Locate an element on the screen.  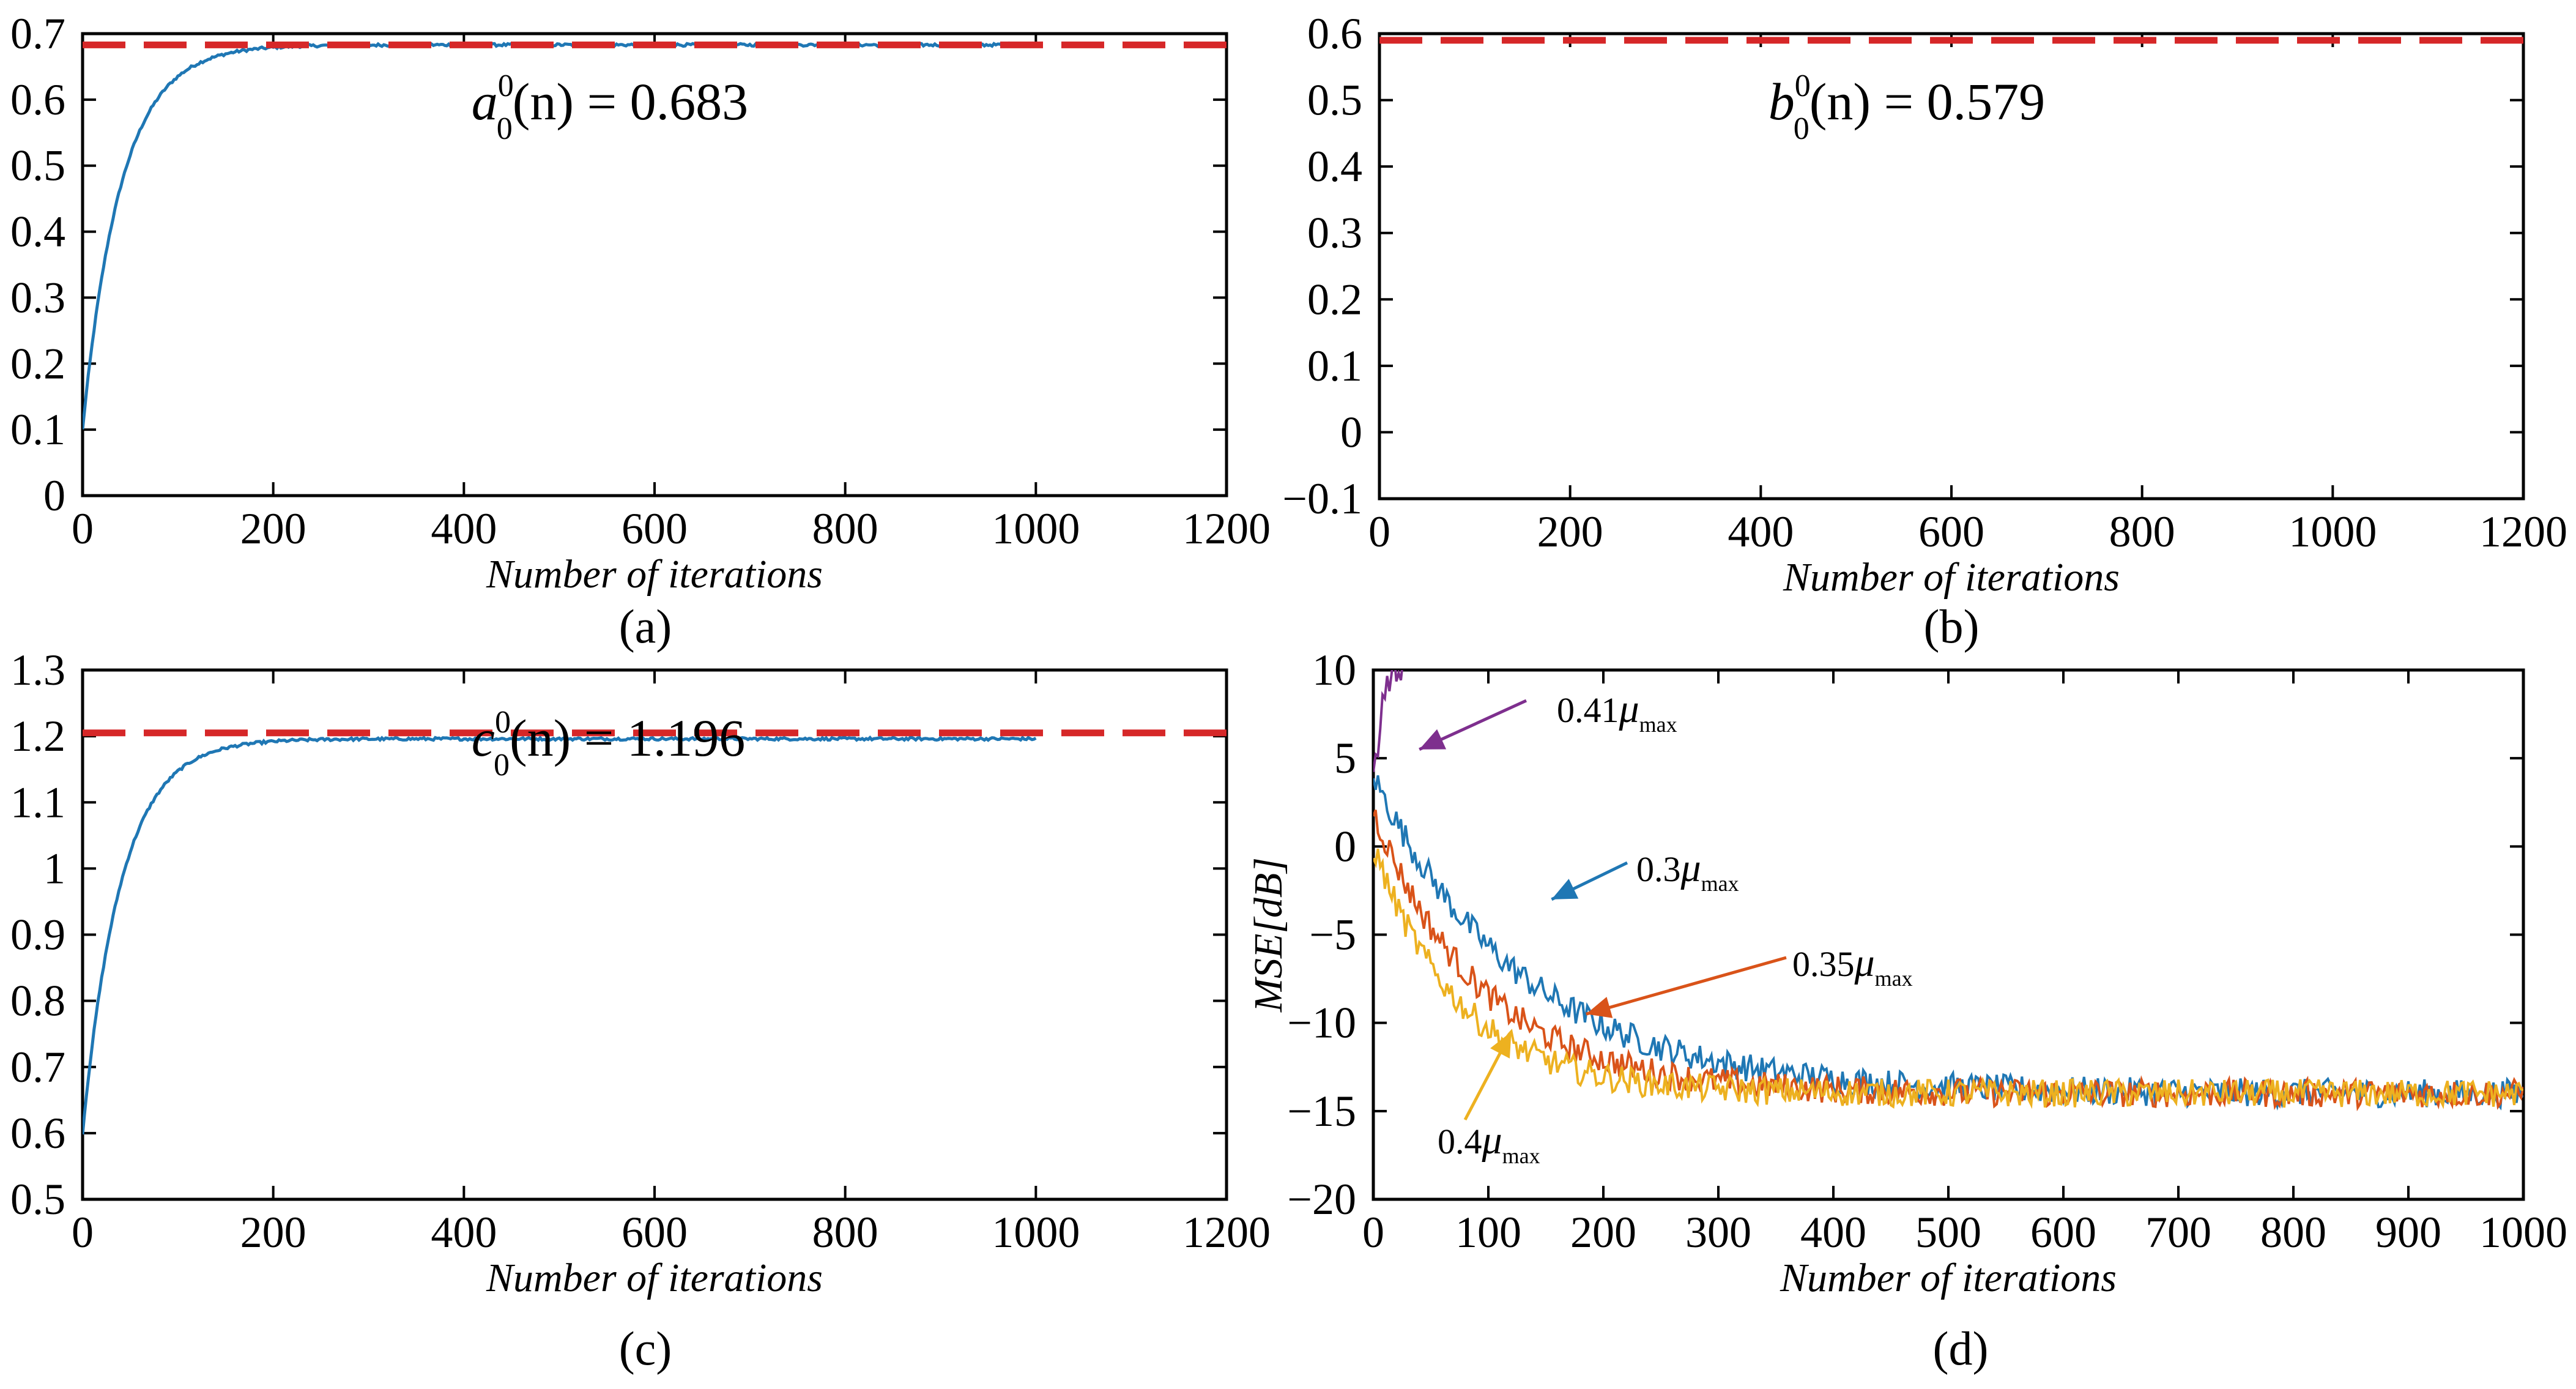
x-tick-label: 700 is located at coordinates (2178, 1233).